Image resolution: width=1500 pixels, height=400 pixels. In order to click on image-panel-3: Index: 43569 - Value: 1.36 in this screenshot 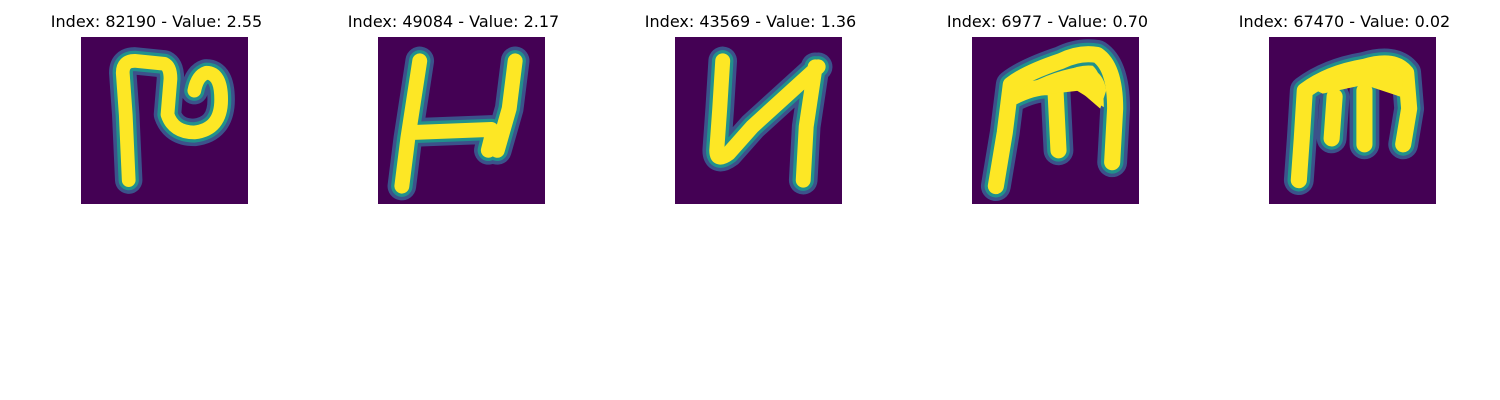, I will do `click(750, 105)`.